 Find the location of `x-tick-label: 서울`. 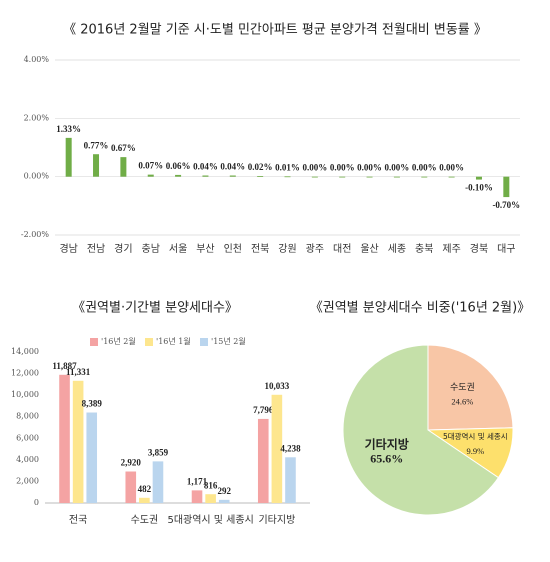

x-tick-label: 서울 is located at coordinates (178, 249).